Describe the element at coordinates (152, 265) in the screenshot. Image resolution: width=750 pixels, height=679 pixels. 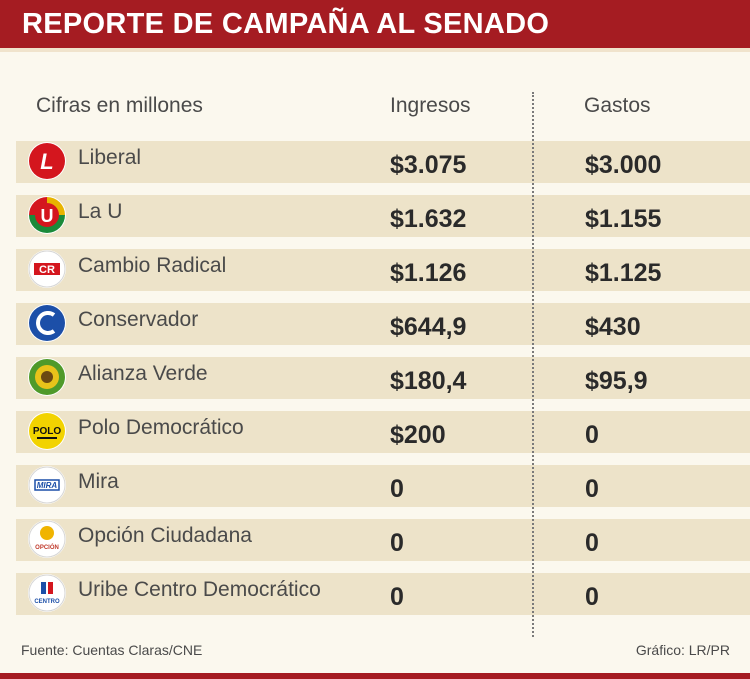
I see `party-name: Cambio Radical` at that location.